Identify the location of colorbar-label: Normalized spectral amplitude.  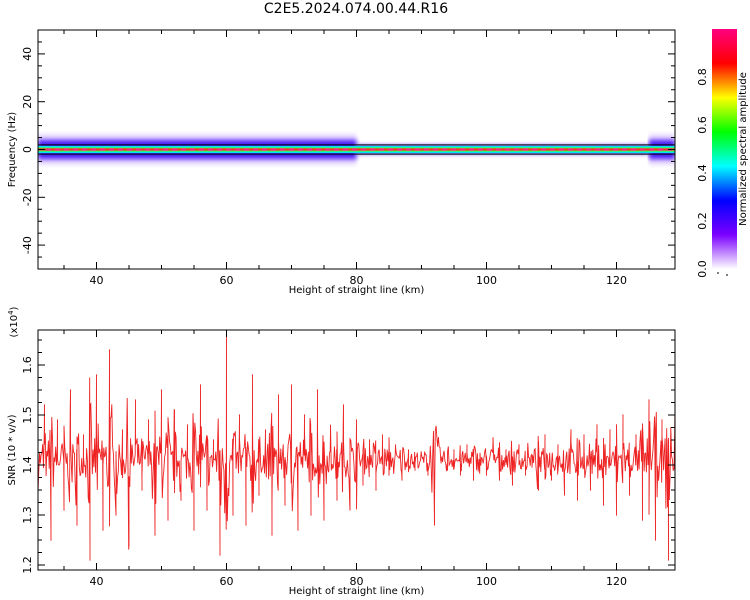
(743, 149).